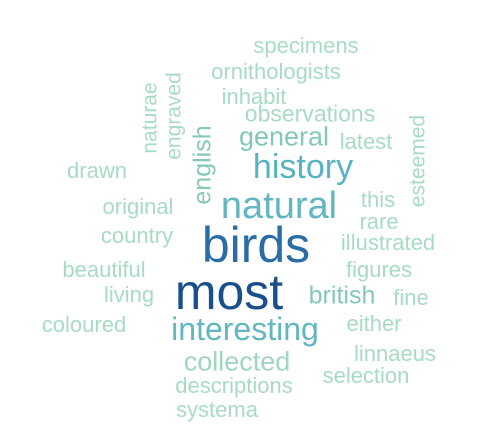 This screenshot has width=494, height=442. I want to click on word-selection: selection, so click(366, 375).